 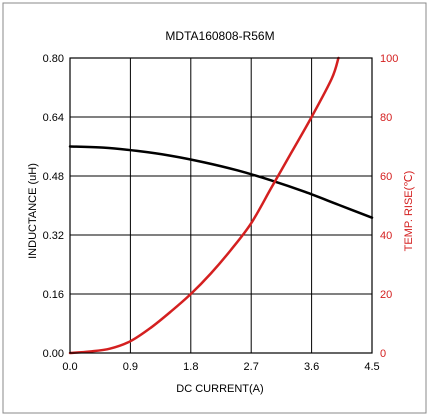 I want to click on x-tick-label: 4.5, so click(x=371, y=367).